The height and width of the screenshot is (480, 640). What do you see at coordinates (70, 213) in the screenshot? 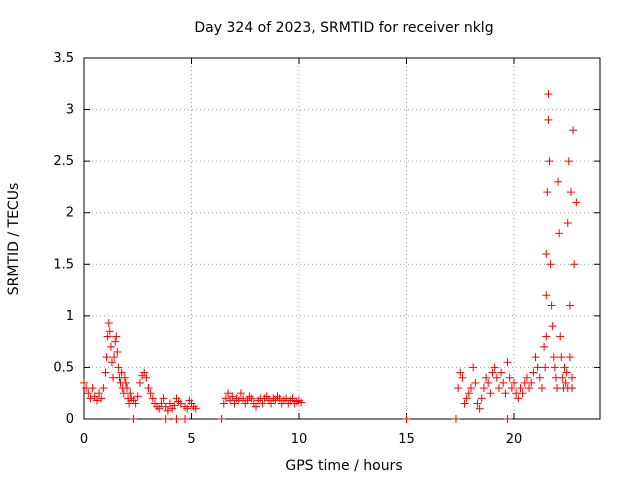
I see `y-tick-label: 2` at bounding box center [70, 213].